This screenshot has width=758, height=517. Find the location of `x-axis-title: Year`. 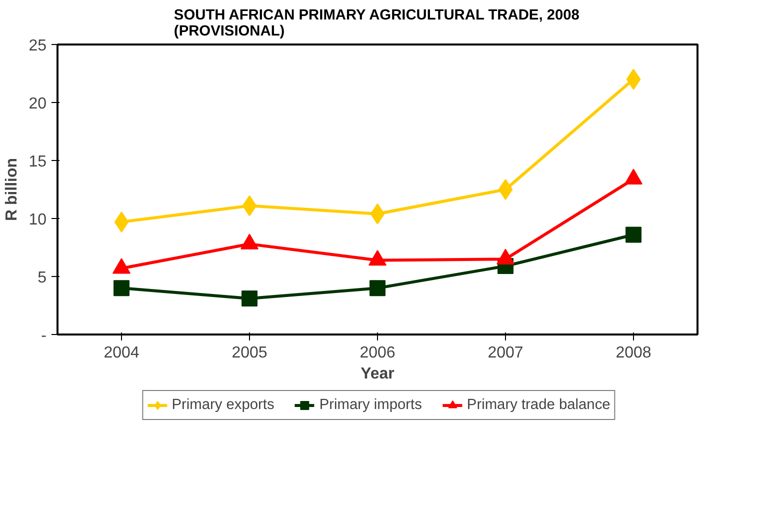

x-axis-title: Year is located at coordinates (377, 374).